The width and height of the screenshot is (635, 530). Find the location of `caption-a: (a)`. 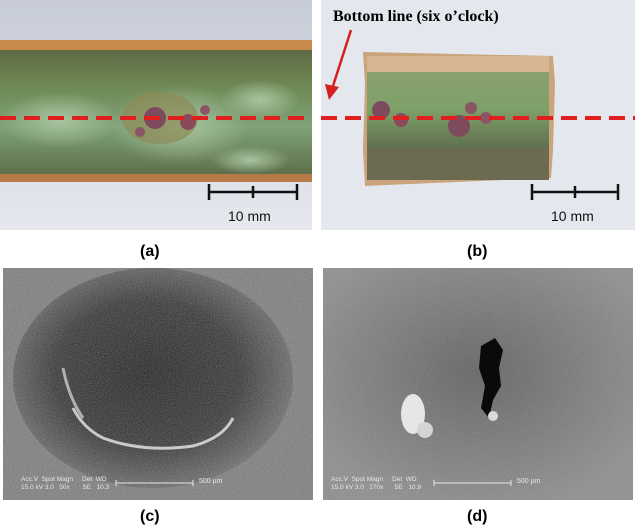

caption-a: (a) is located at coordinates (150, 251).